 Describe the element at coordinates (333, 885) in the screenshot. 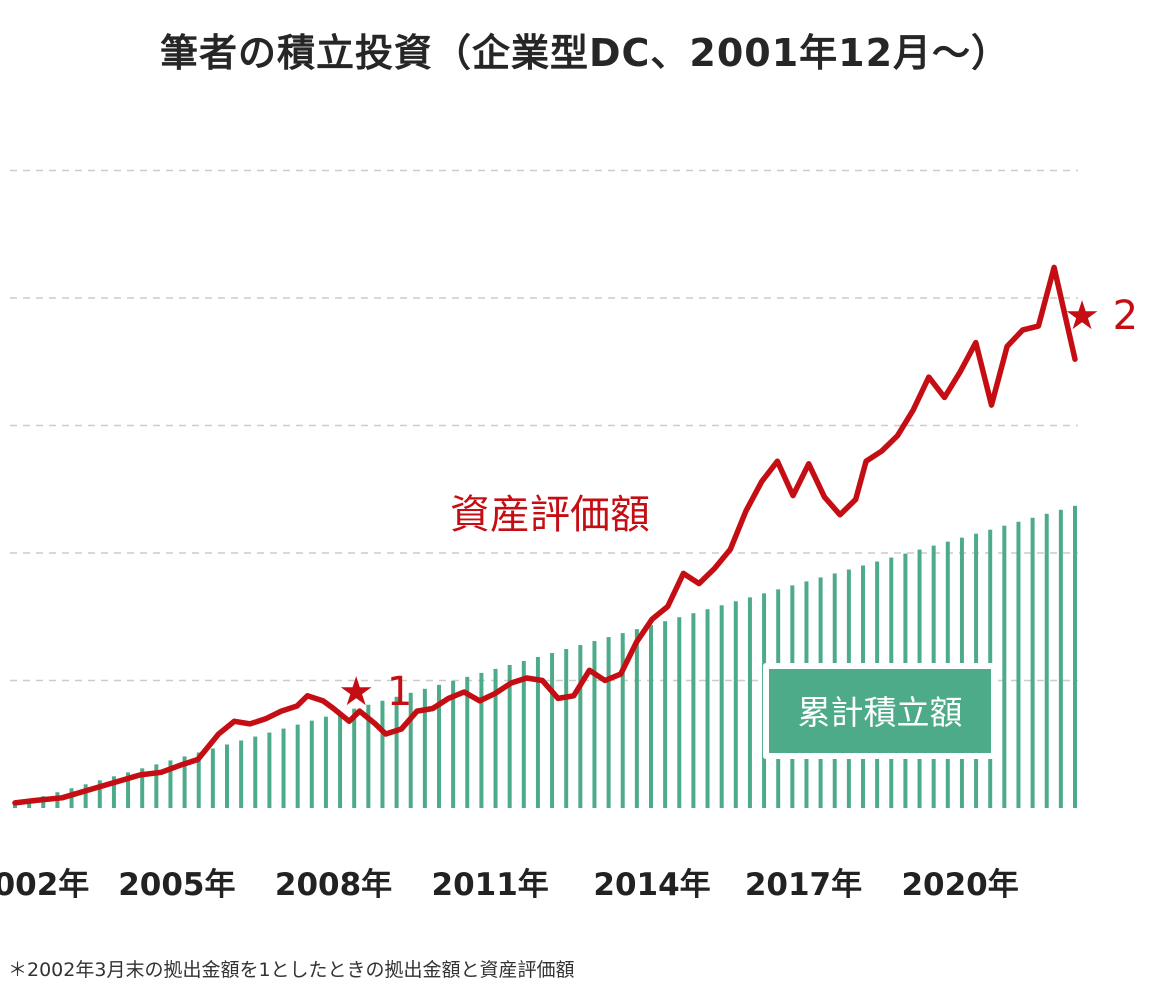

I see `x-tick-label: 2008年` at that location.